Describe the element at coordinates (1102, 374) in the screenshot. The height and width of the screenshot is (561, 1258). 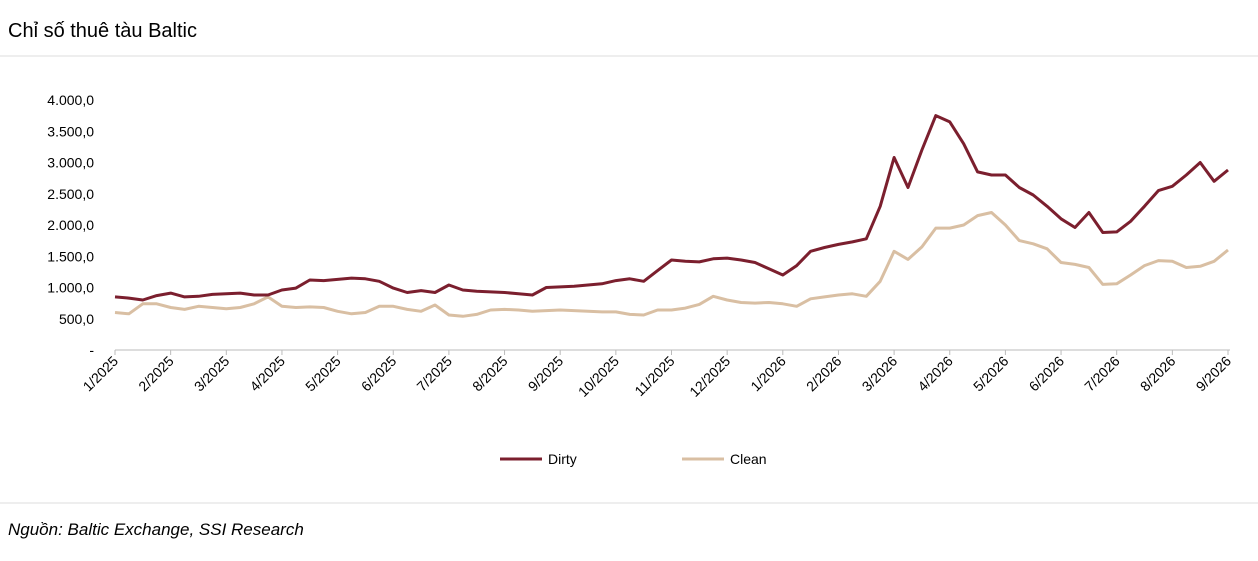
I see `x-tick-label: 7/2026` at that location.